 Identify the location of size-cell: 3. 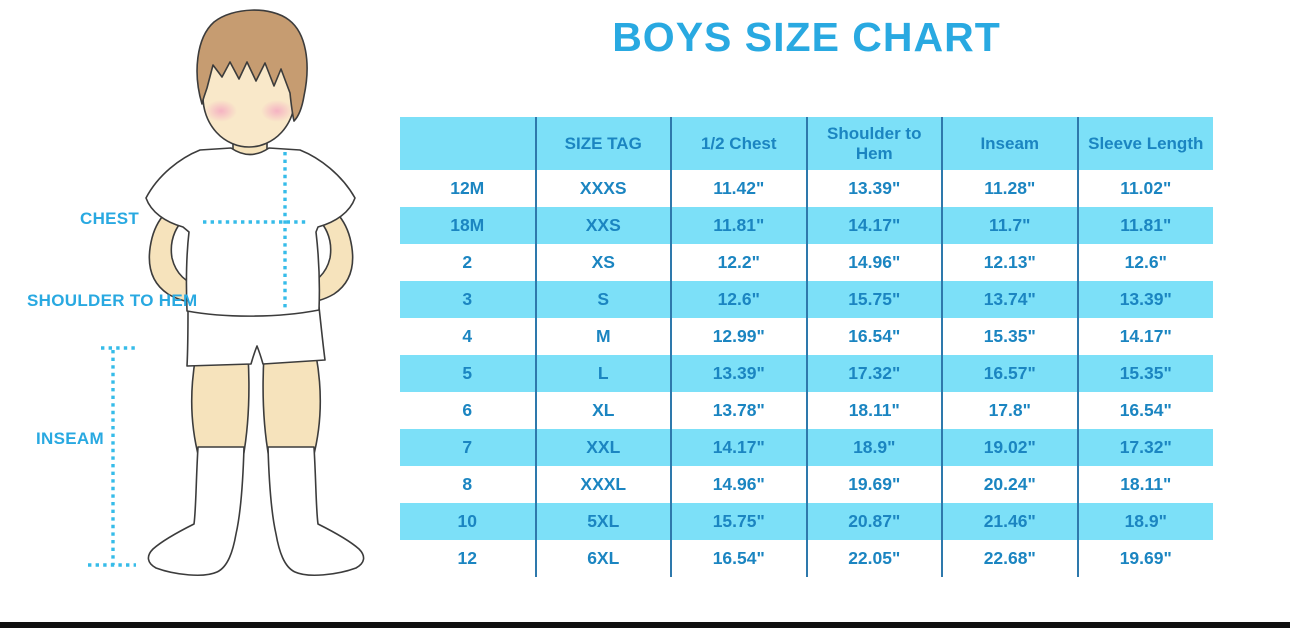
(468, 299).